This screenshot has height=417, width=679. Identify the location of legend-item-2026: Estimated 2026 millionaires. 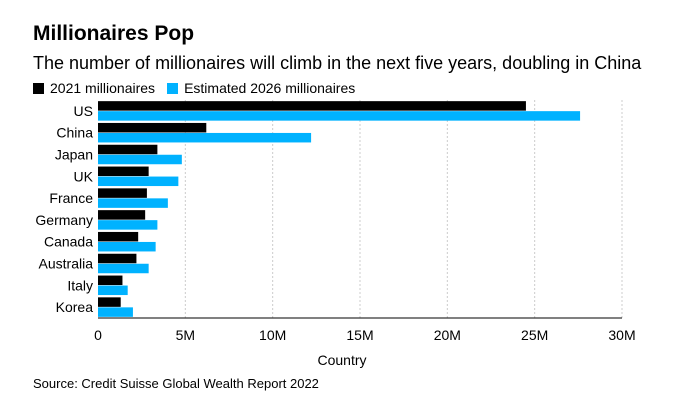
(261, 88).